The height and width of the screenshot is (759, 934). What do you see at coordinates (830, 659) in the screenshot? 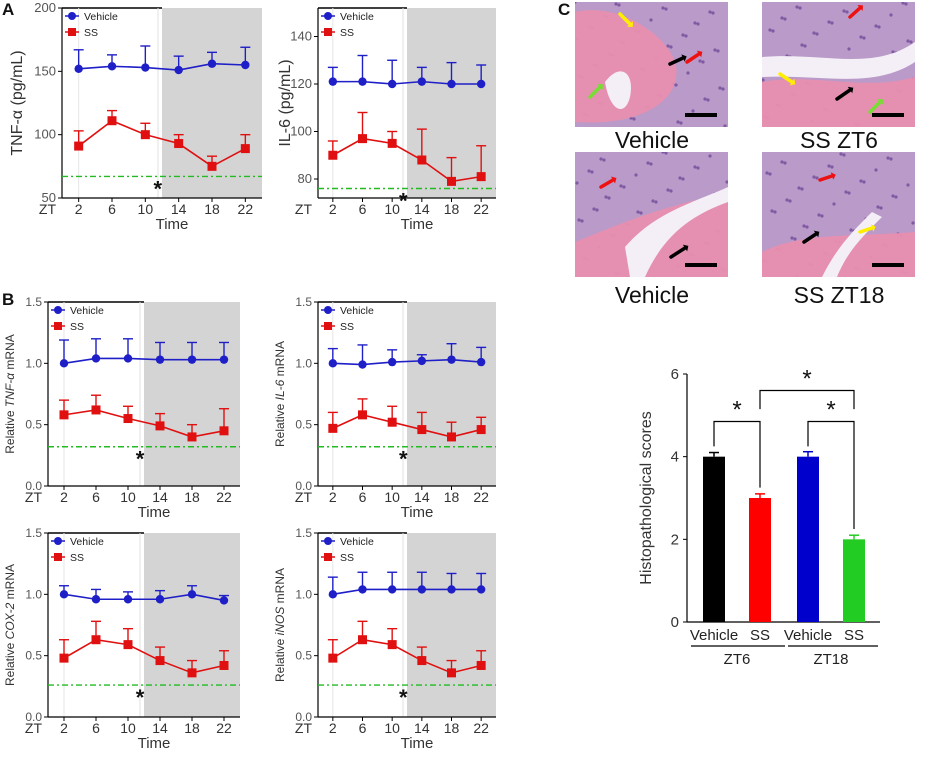
I see `group-label: ZT18` at bounding box center [830, 659].